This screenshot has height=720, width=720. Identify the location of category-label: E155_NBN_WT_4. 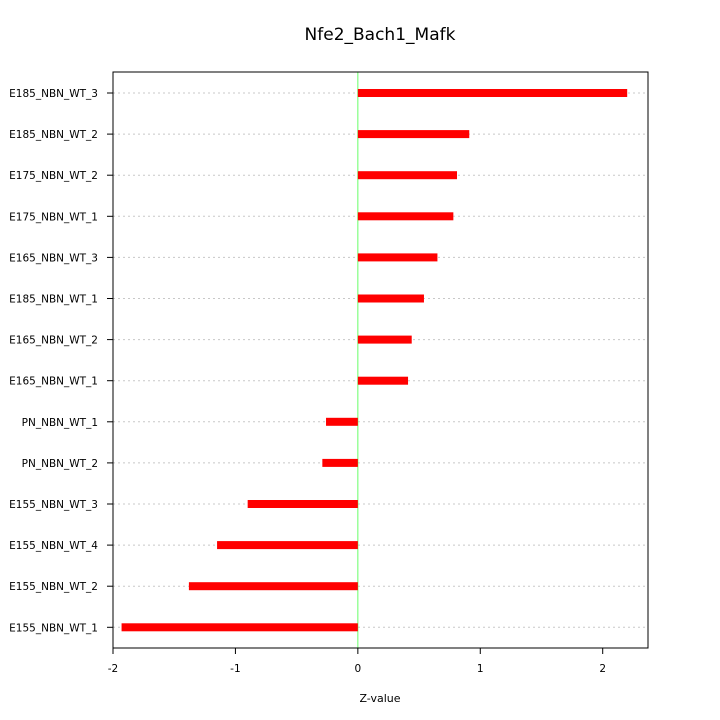
(53, 546).